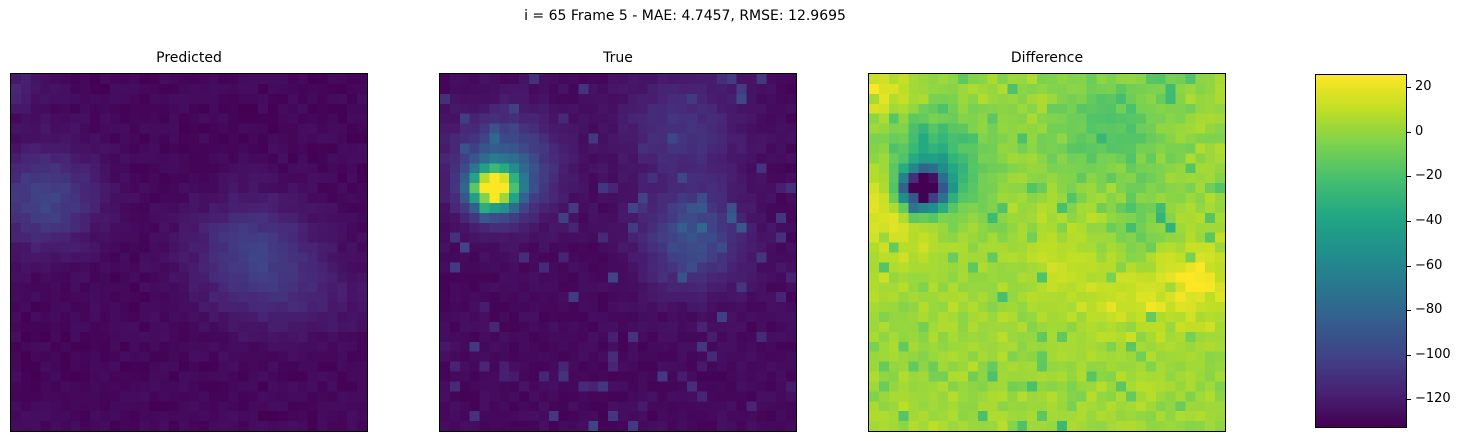 This screenshot has width=1462, height=441. I want to click on panel-title-true: True, so click(618, 58).